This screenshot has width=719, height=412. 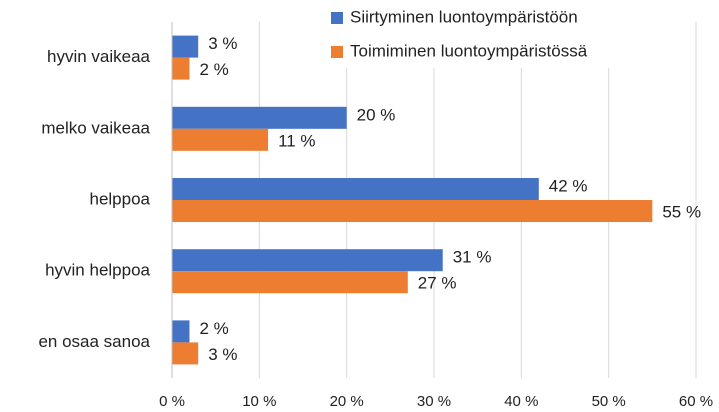 What do you see at coordinates (347, 401) in the screenshot?
I see `x-tick-label: 20 %` at bounding box center [347, 401].